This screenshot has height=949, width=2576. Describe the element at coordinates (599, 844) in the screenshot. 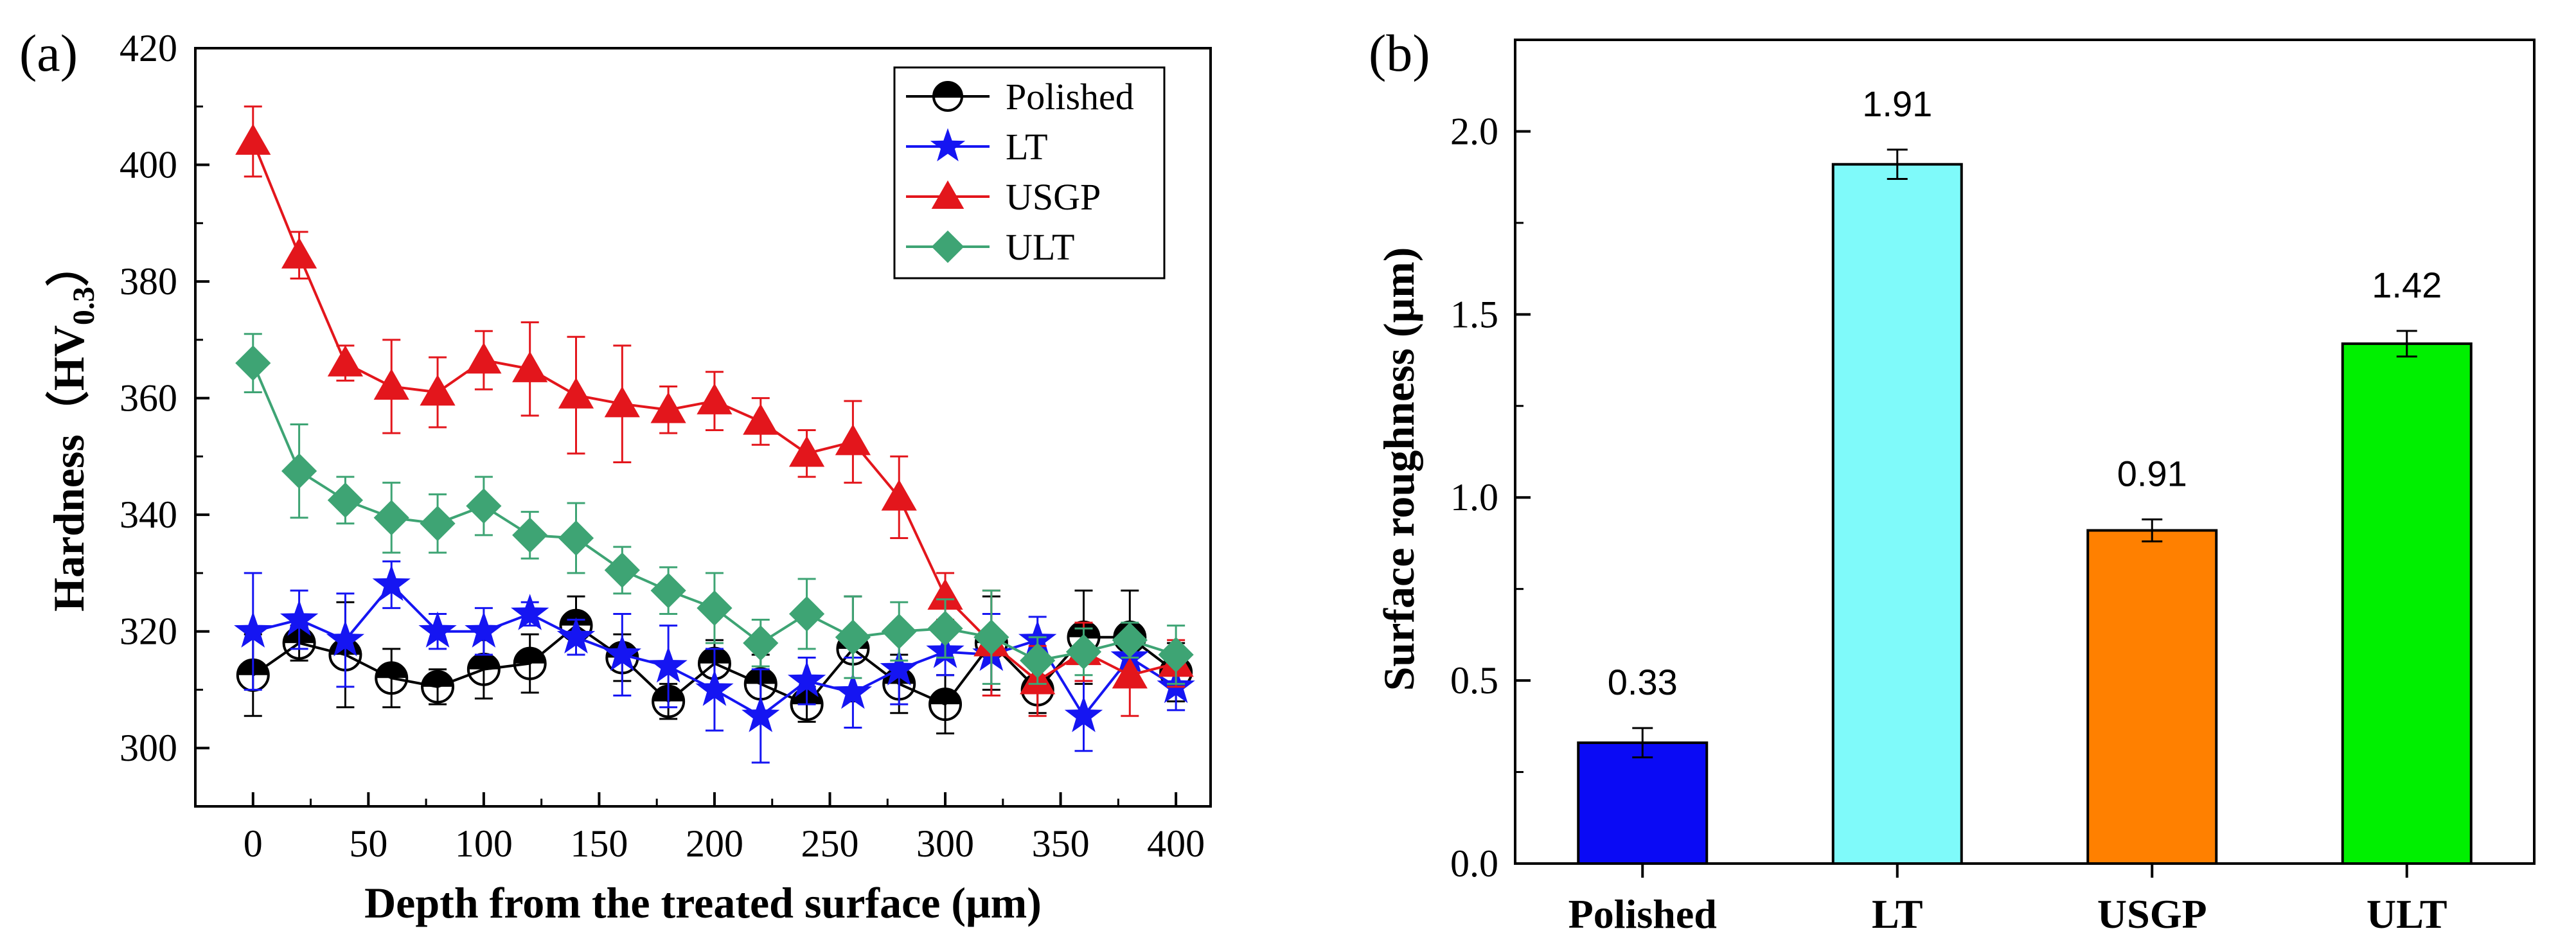

I see `x-tick-label-a: 150` at that location.